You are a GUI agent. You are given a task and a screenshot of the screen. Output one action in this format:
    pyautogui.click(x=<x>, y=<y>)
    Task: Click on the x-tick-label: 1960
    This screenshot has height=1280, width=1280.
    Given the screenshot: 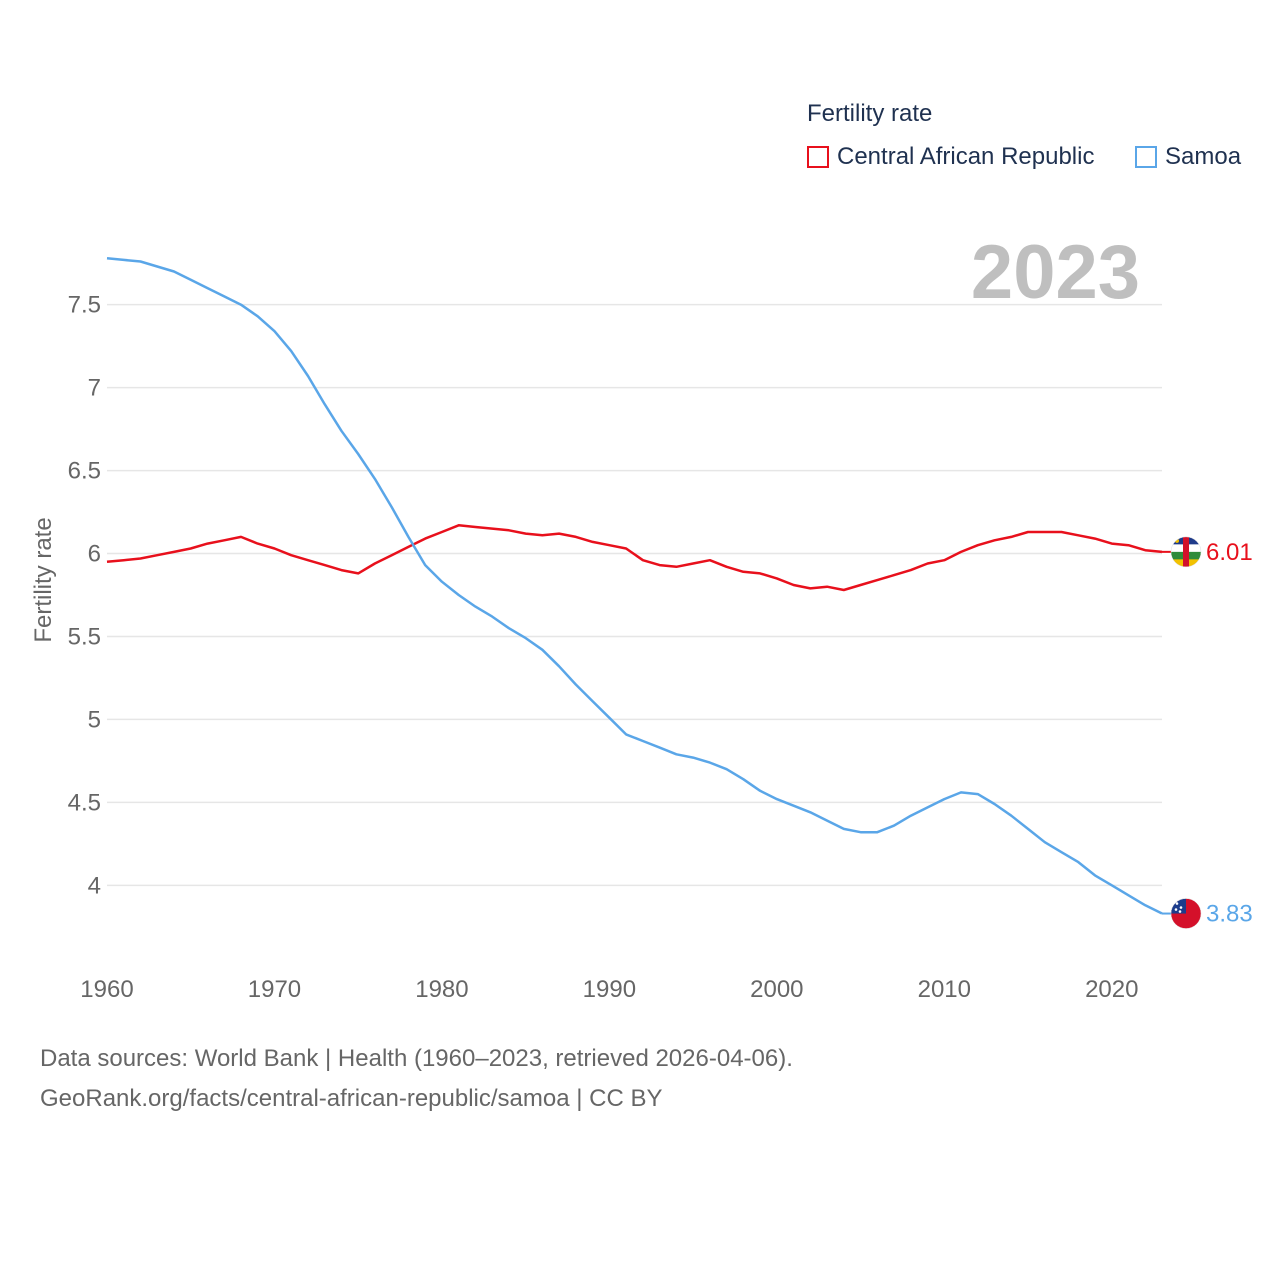 What is the action you would take?
    pyautogui.click(x=106, y=989)
    